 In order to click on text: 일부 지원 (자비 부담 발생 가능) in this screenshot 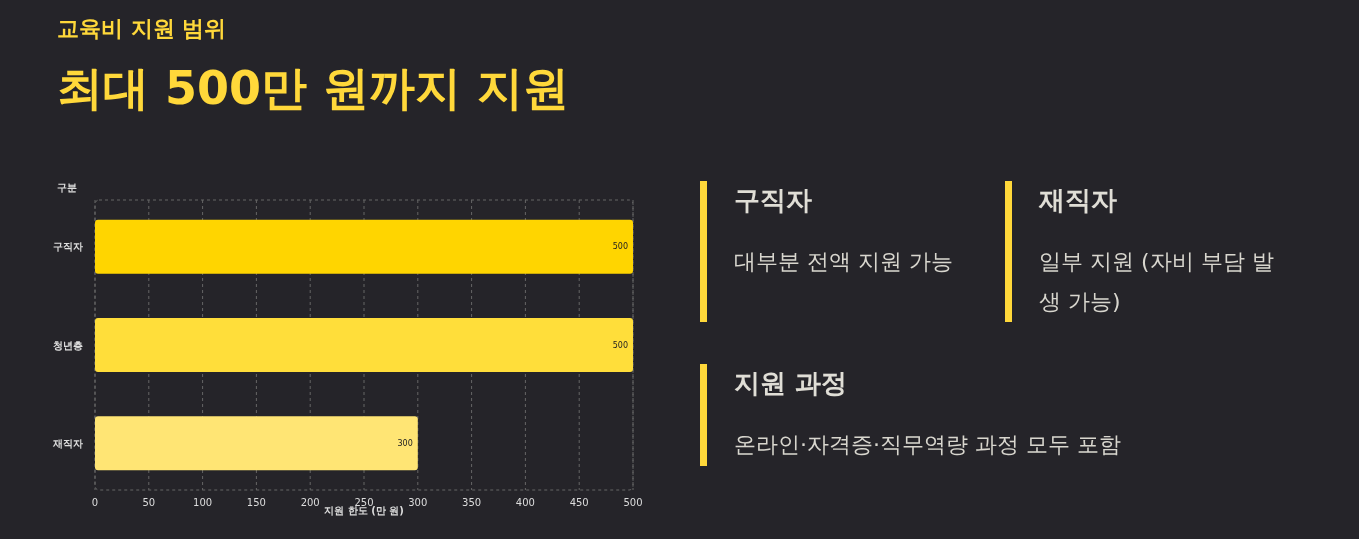, I will do `click(1156, 281)`.